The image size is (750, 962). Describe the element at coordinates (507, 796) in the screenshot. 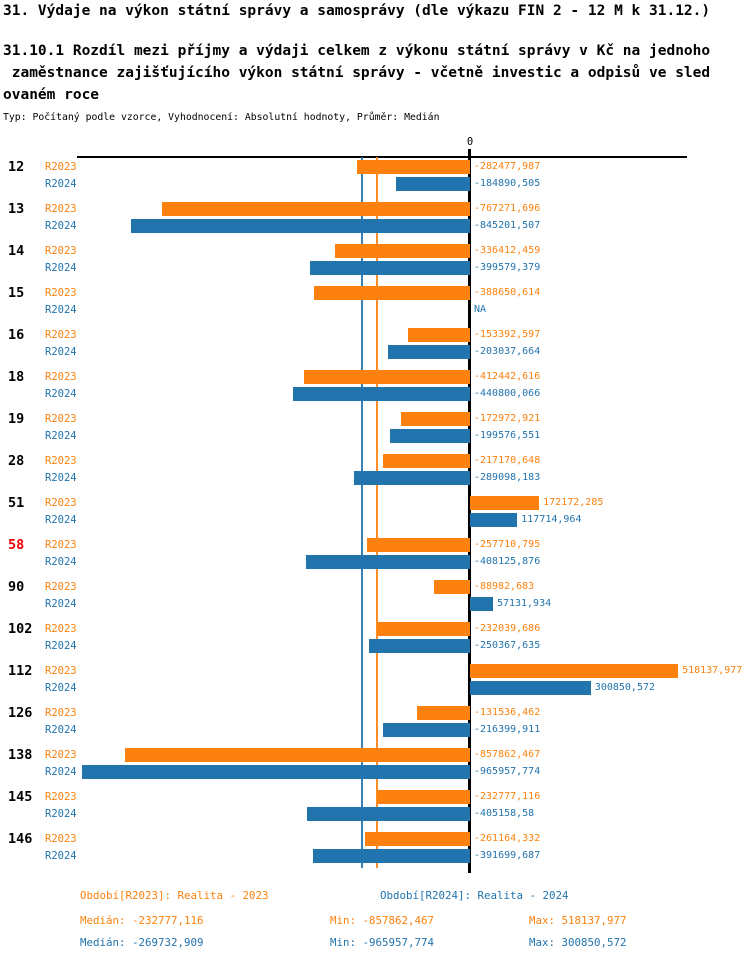

I see `value-label-r2023: -232777,116` at that location.